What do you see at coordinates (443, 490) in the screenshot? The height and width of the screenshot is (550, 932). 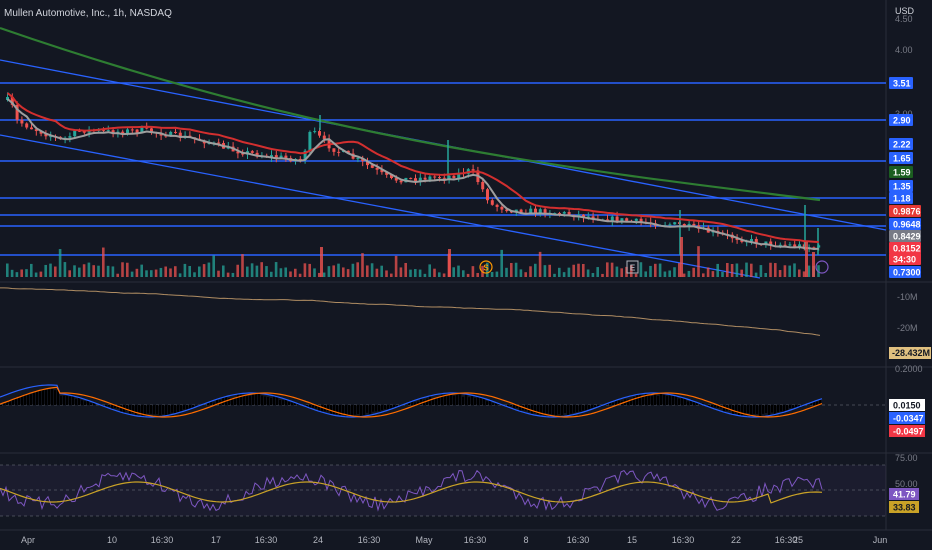 I see `rsi-band` at bounding box center [443, 490].